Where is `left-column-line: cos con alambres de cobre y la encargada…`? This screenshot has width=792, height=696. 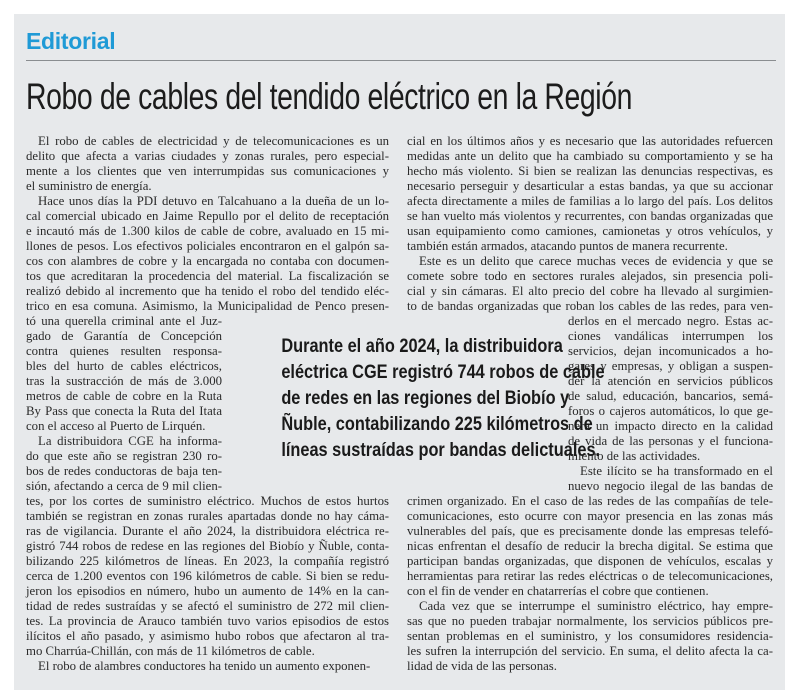 left-column-line: cos con alambres de cobre y la encargada… is located at coordinates (207, 260).